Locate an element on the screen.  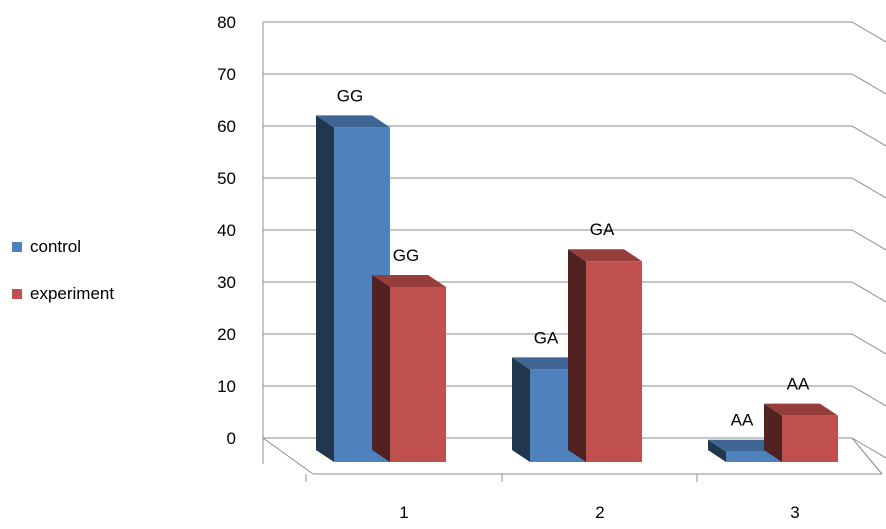
x-axis-categories: 1 2 3 is located at coordinates (552, 498).